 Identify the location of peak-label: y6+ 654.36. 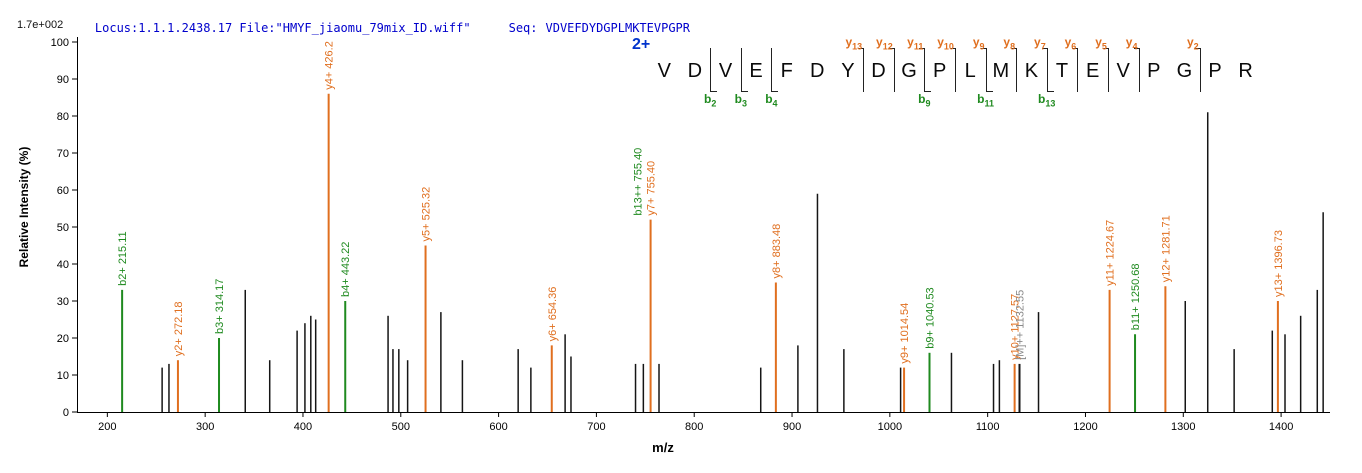
(553, 314).